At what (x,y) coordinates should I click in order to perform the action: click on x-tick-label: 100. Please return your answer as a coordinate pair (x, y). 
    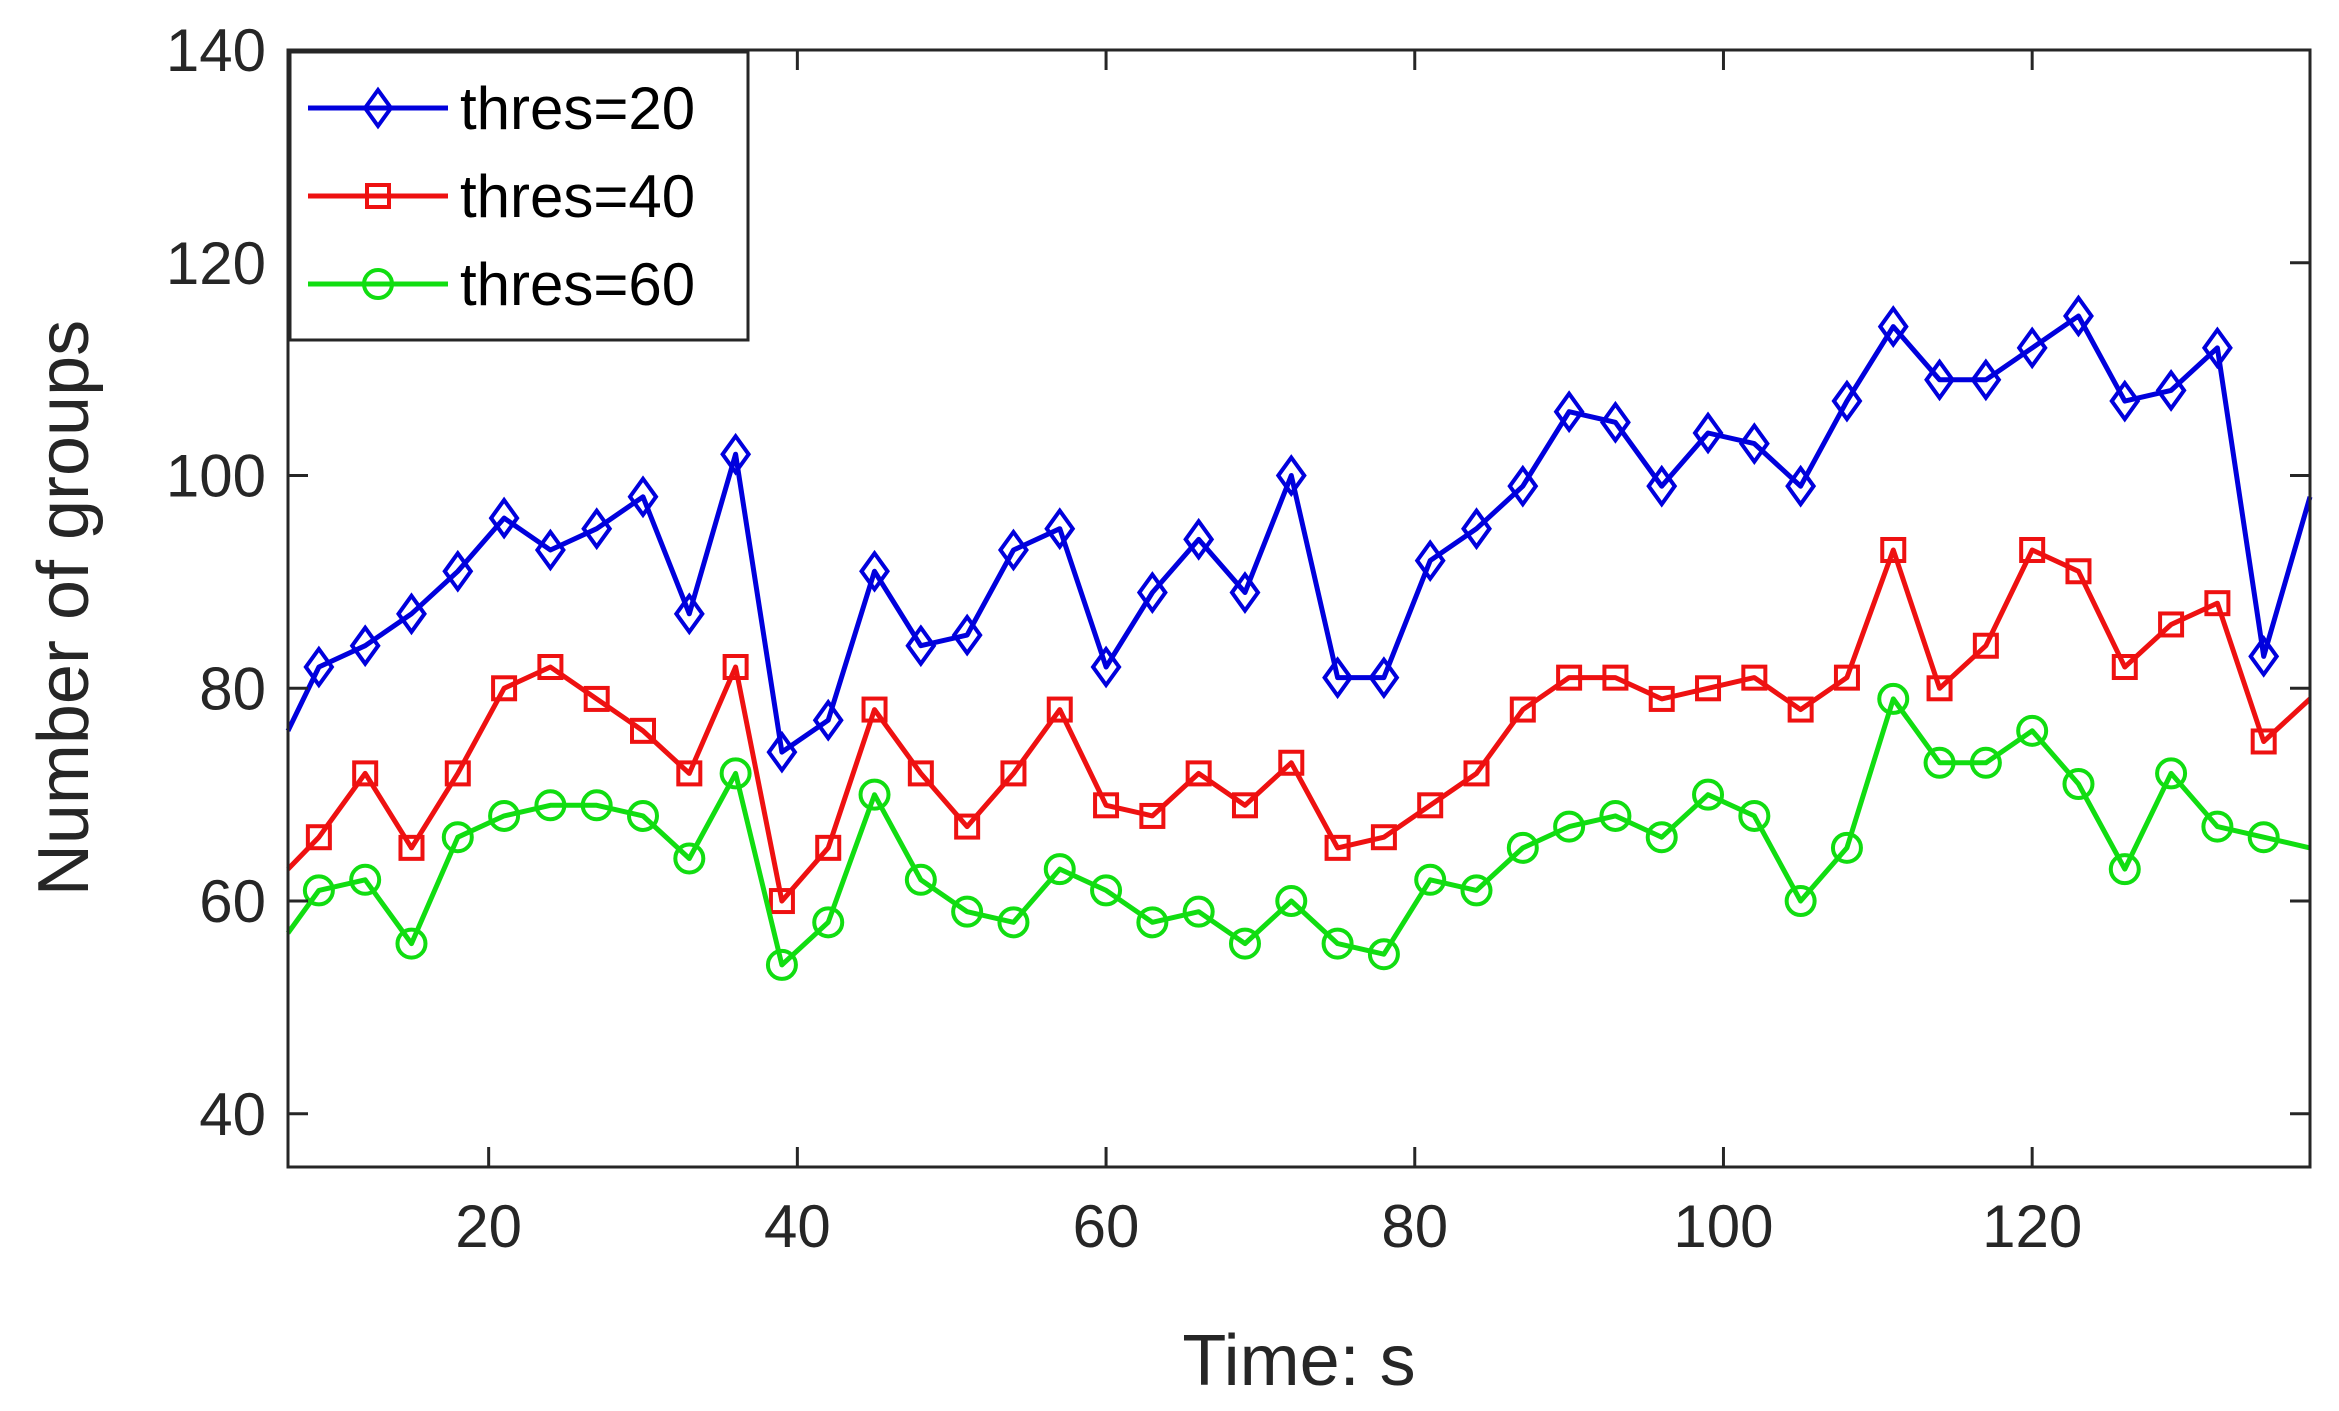
    Looking at the image, I should click on (1723, 1226).